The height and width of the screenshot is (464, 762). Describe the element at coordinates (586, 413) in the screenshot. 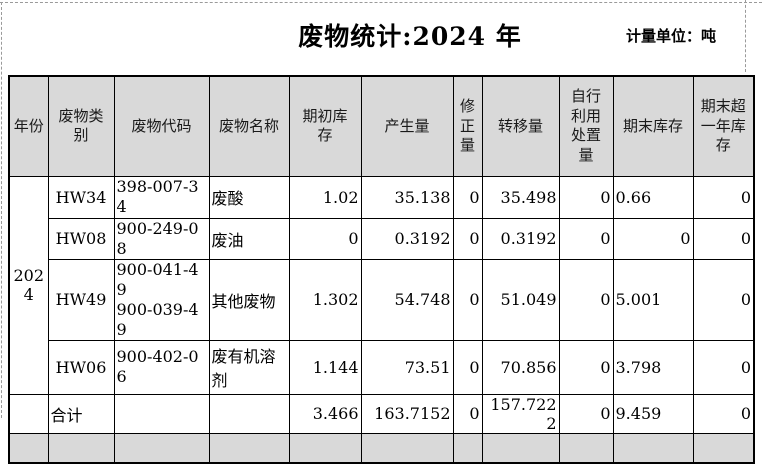

I see `cell-total-self-disposed: 0` at that location.